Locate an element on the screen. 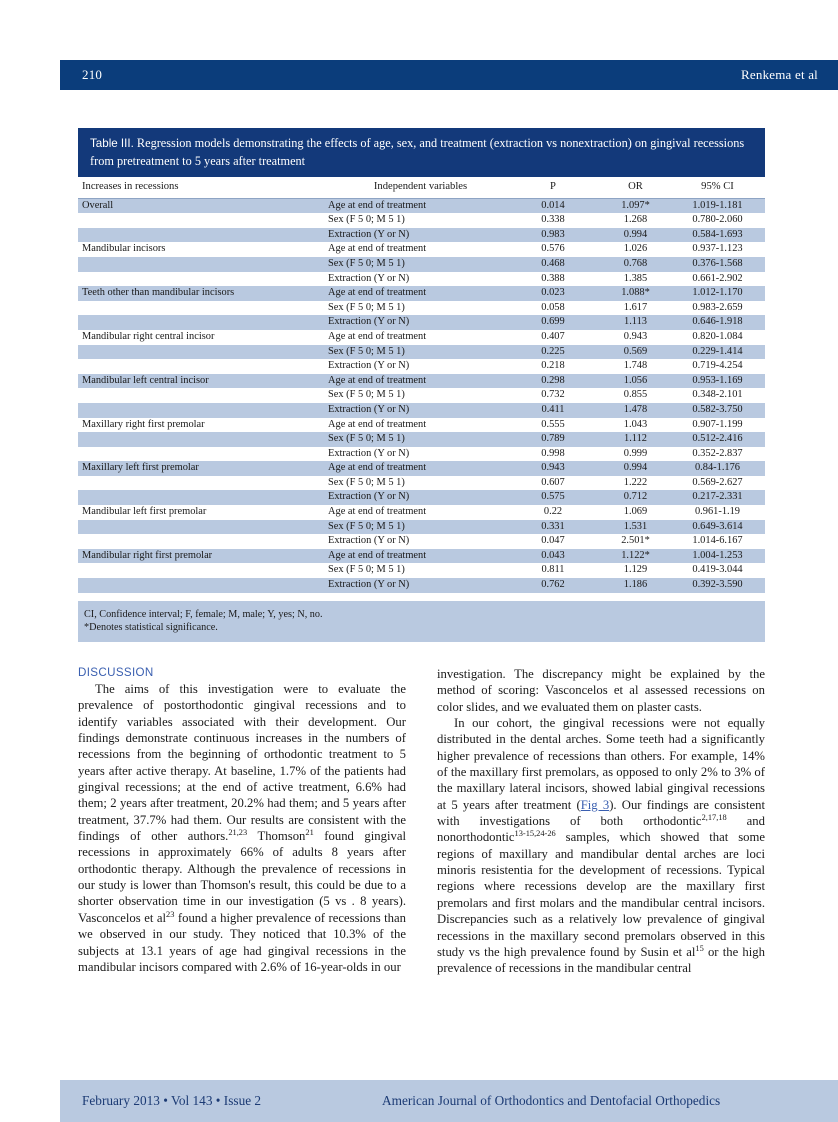 The height and width of the screenshot is (1122, 838). table-row: Sex (F 5 0; M 5 1) 0.732 0.855 0.348-2.101 is located at coordinates (421, 395).